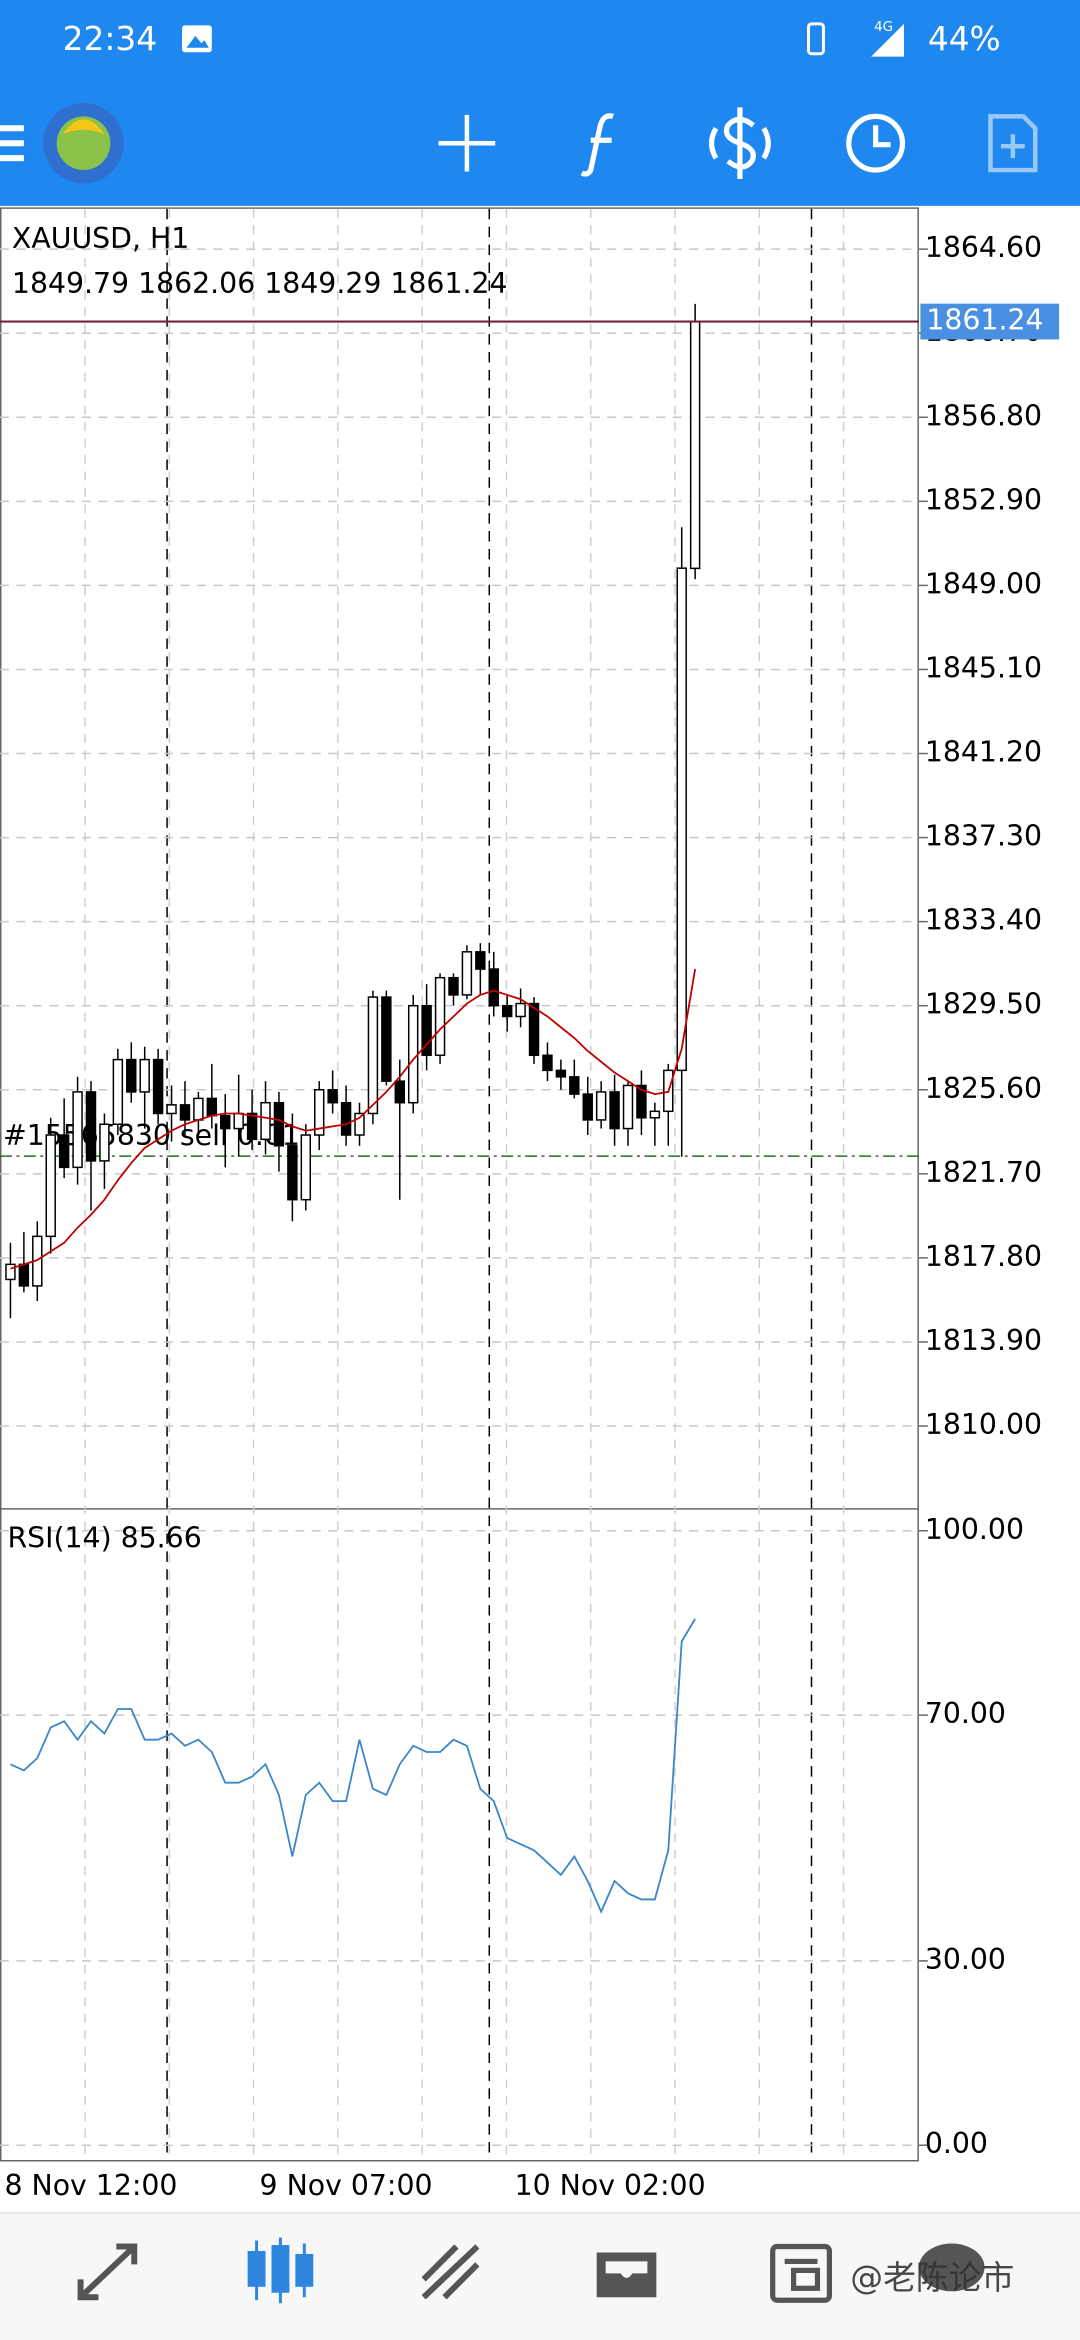  I want to click on bottom-nav, so click(540, 2276).